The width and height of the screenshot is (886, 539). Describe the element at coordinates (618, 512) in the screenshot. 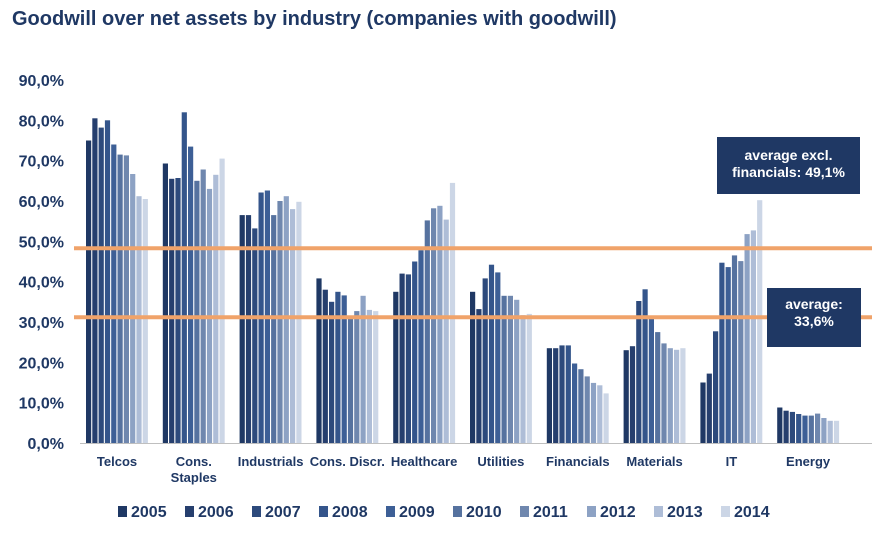

I see `legend-label: 2012` at that location.